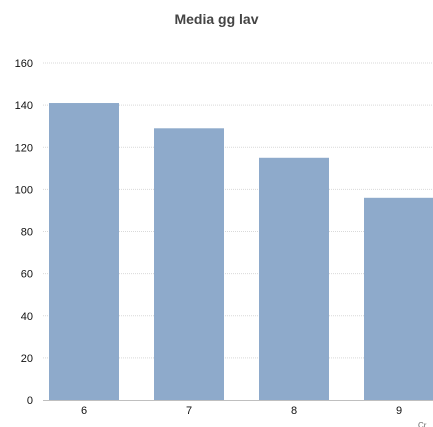  Describe the element at coordinates (422, 424) in the screenshot. I see `clipped-label: Cr` at that location.